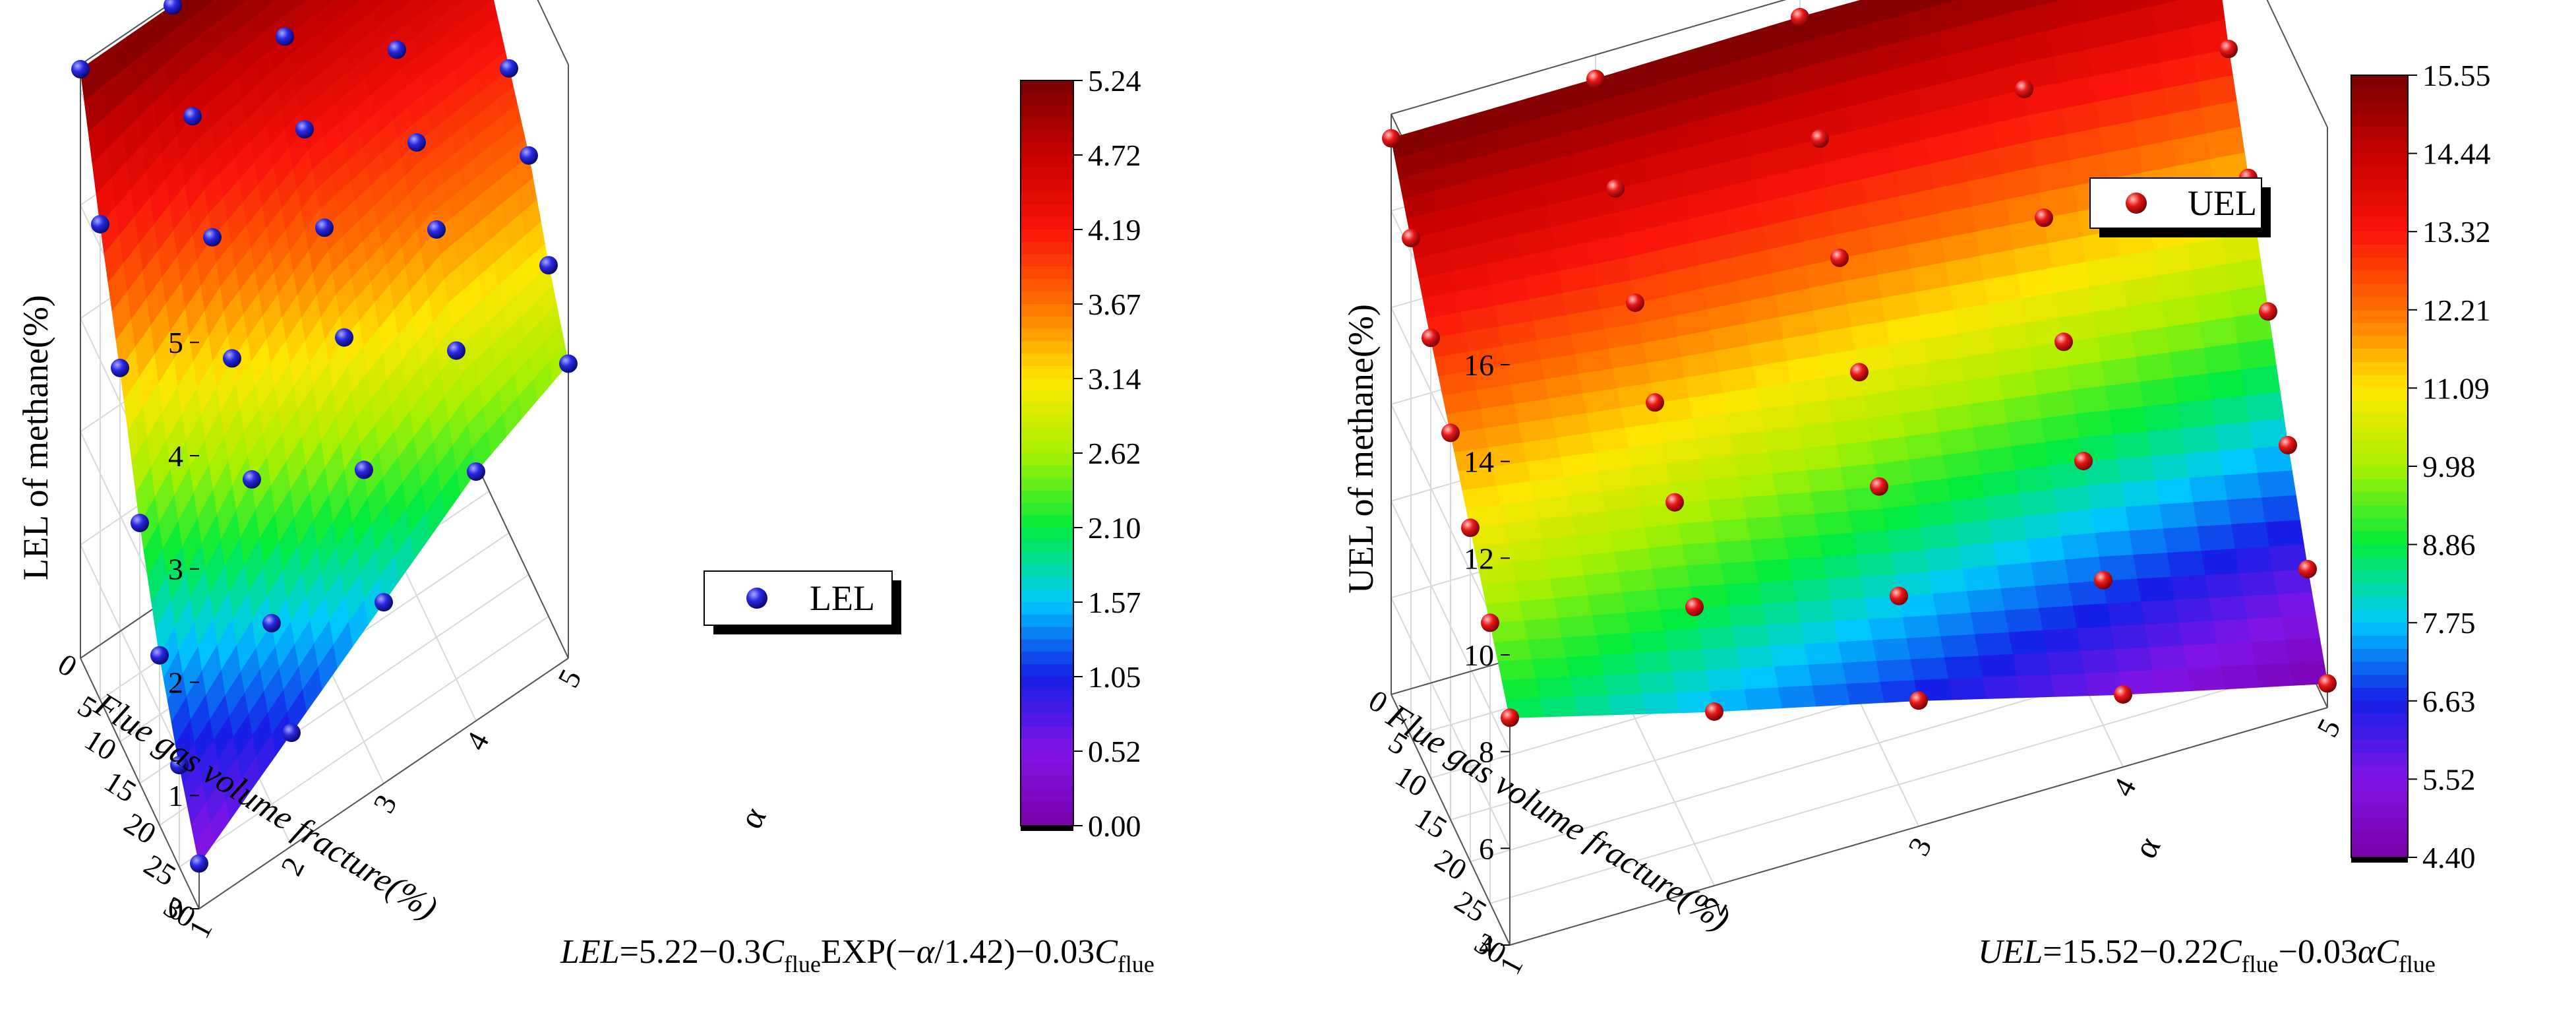  Describe the element at coordinates (1486, 752) in the screenshot. I see `z-tick-label: 8` at that location.